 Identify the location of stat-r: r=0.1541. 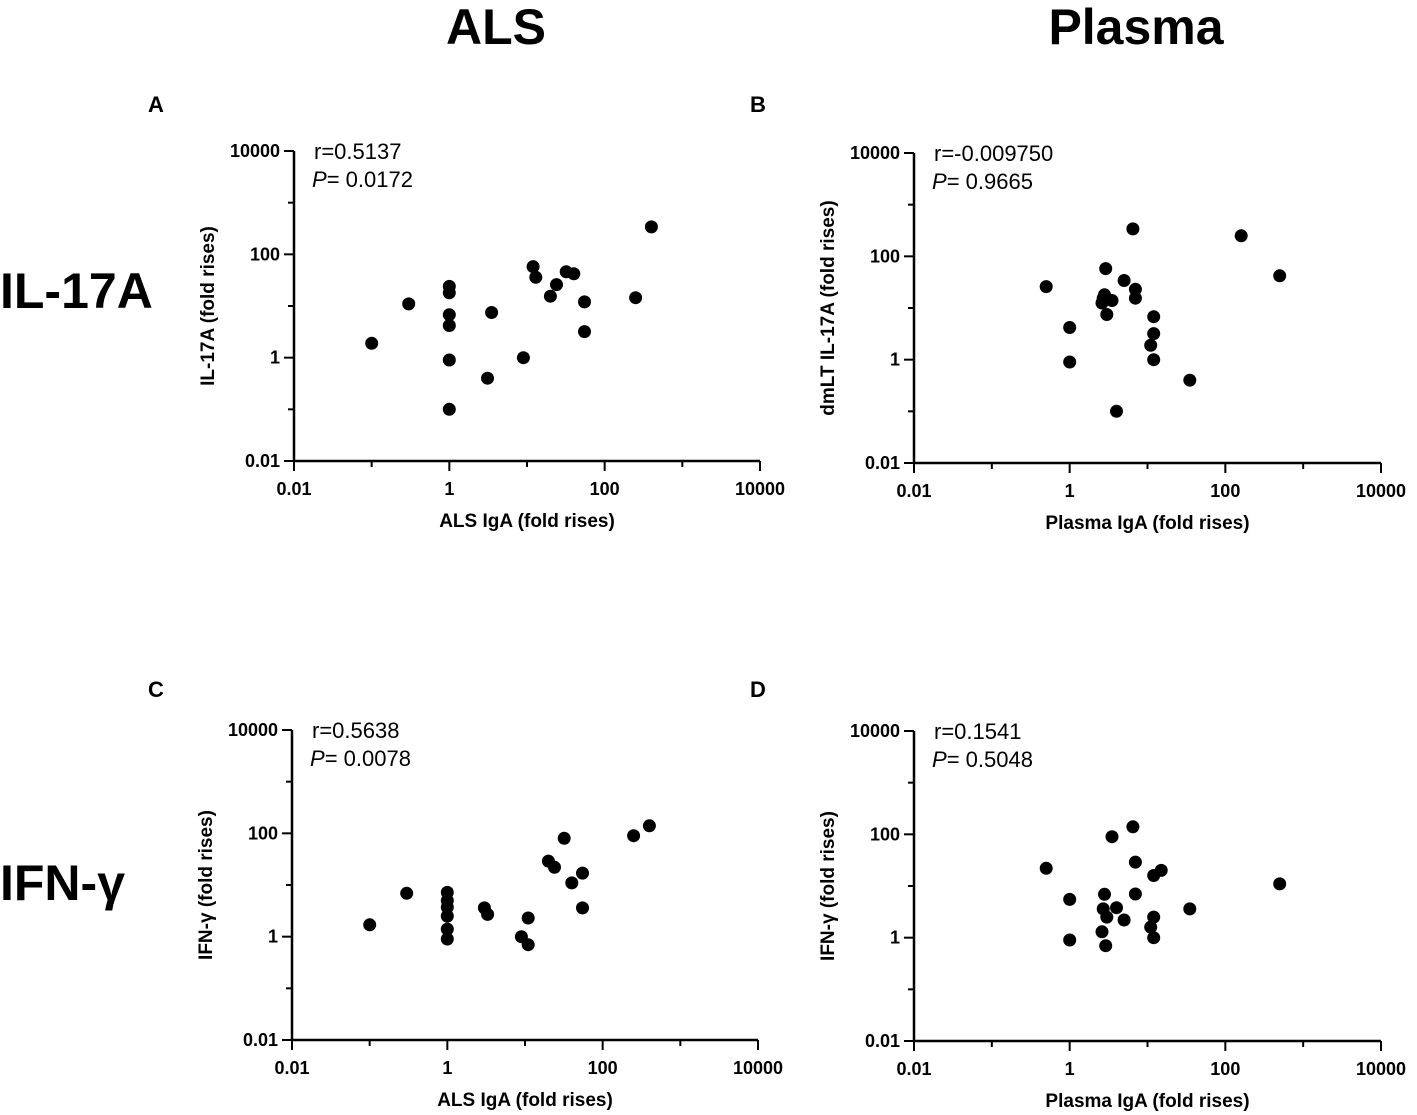
(977, 731).